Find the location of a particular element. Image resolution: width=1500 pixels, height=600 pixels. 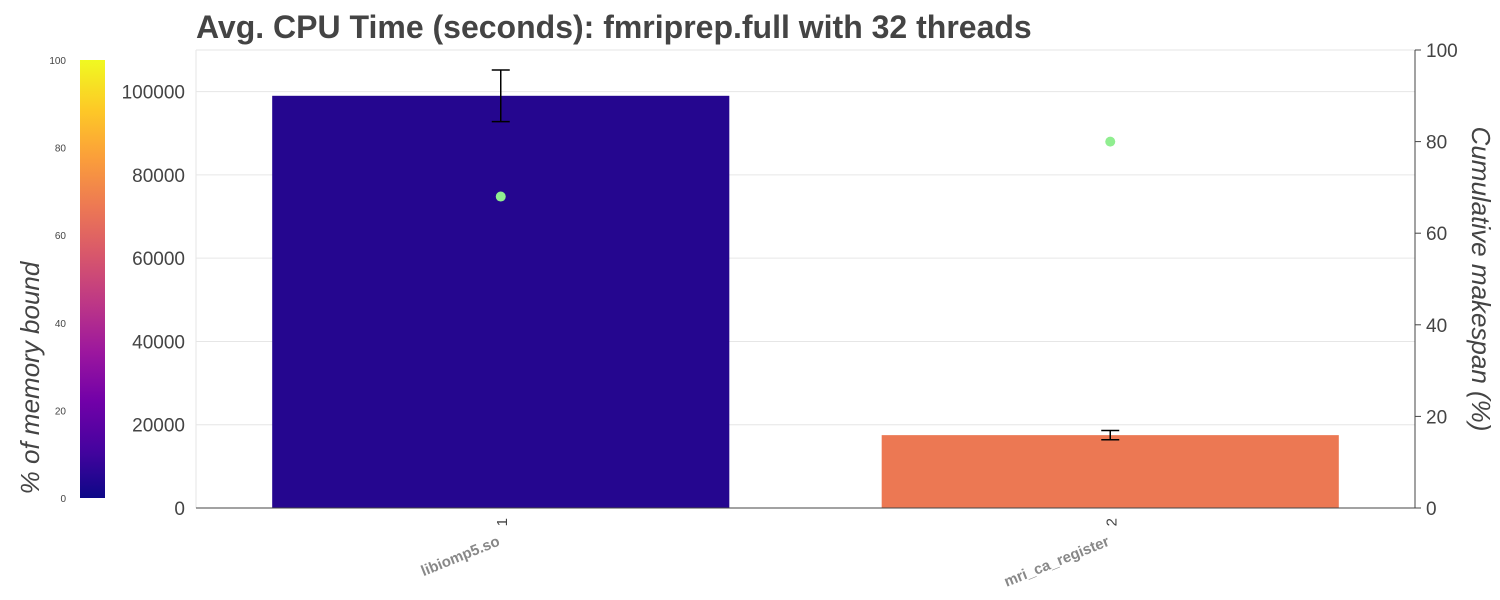

x-tick-label: 1 is located at coordinates (502, 522).